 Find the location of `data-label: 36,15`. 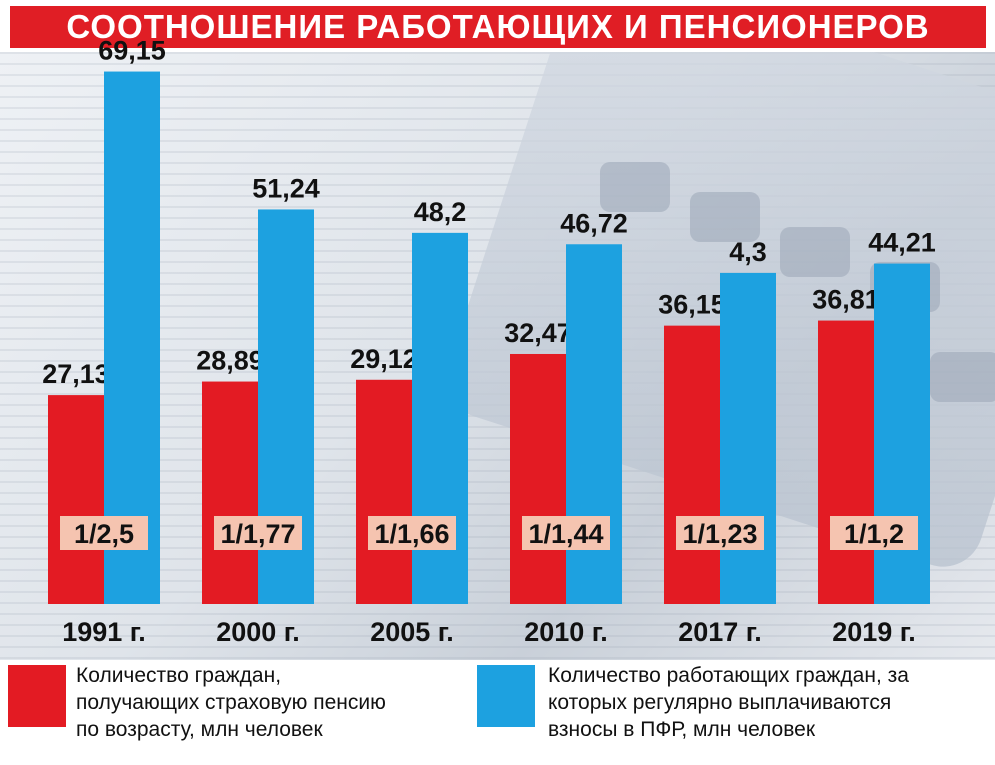

data-label: 36,15 is located at coordinates (692, 305).